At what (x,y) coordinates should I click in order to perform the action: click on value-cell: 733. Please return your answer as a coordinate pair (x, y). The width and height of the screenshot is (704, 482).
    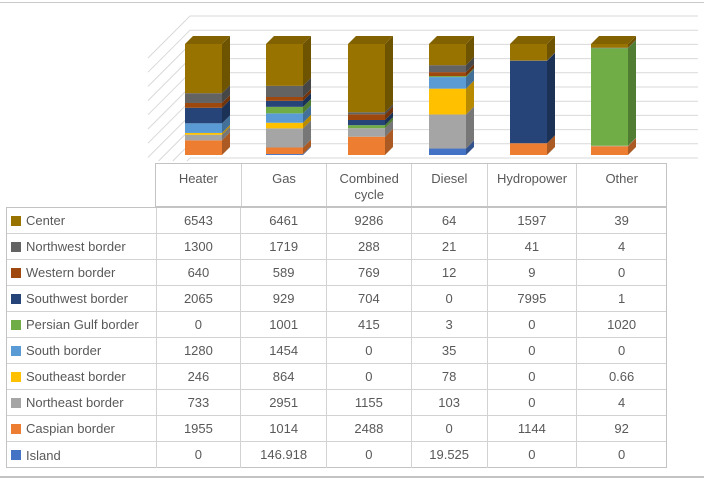
    Looking at the image, I should click on (198, 402).